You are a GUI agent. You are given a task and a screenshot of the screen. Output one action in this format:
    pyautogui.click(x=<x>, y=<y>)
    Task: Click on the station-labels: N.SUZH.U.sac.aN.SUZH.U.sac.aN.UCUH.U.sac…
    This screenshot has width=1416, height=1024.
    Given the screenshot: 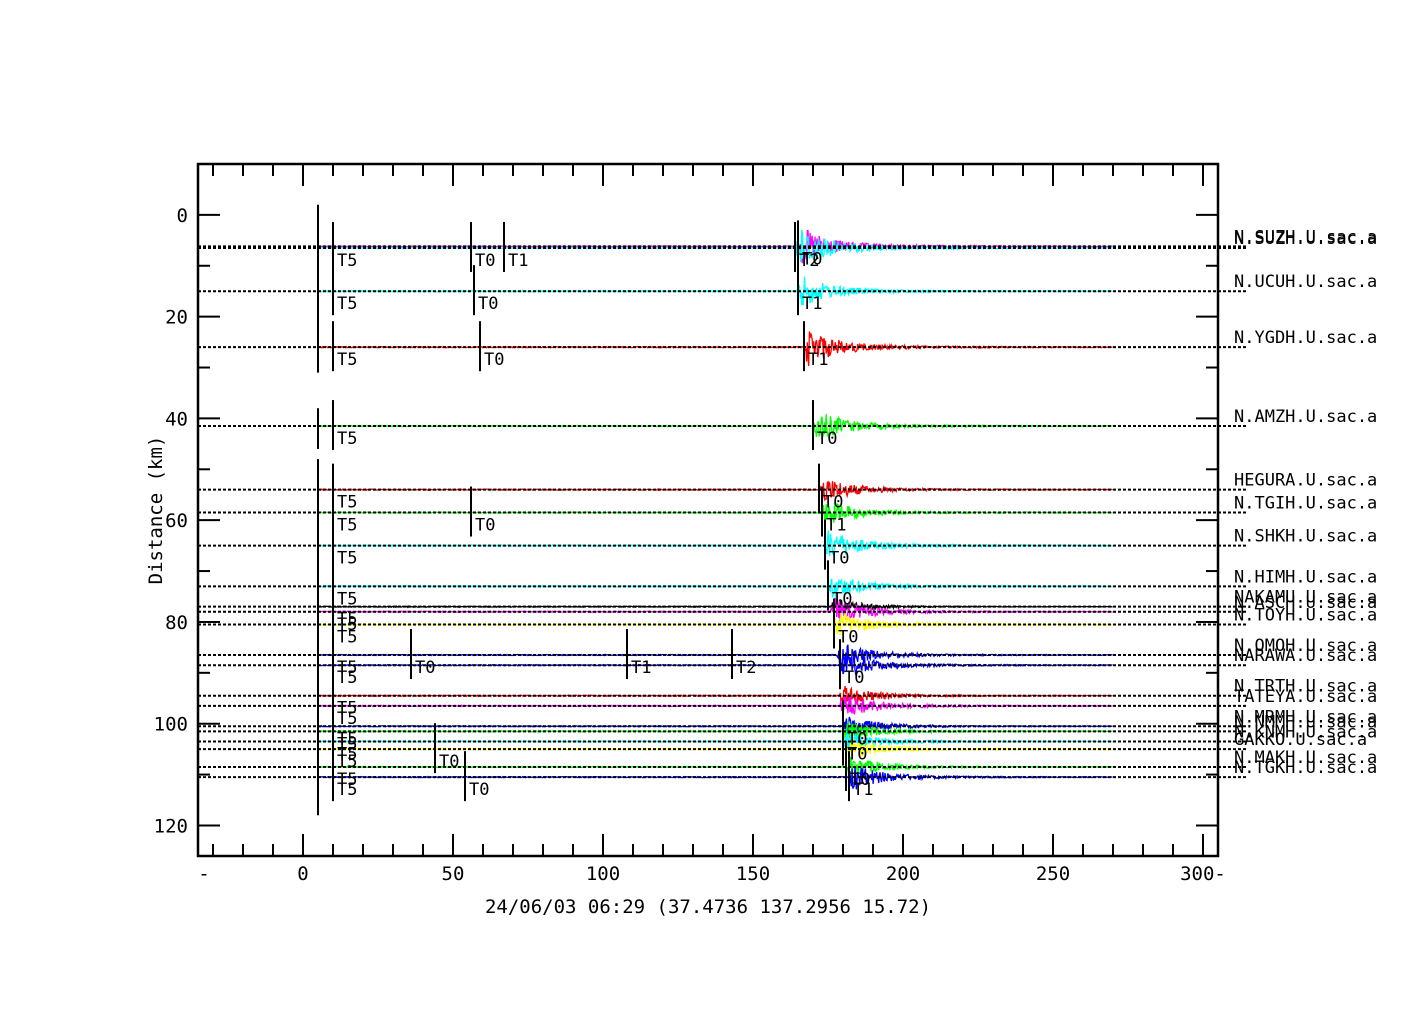 What is the action you would take?
    pyautogui.click(x=1305, y=502)
    